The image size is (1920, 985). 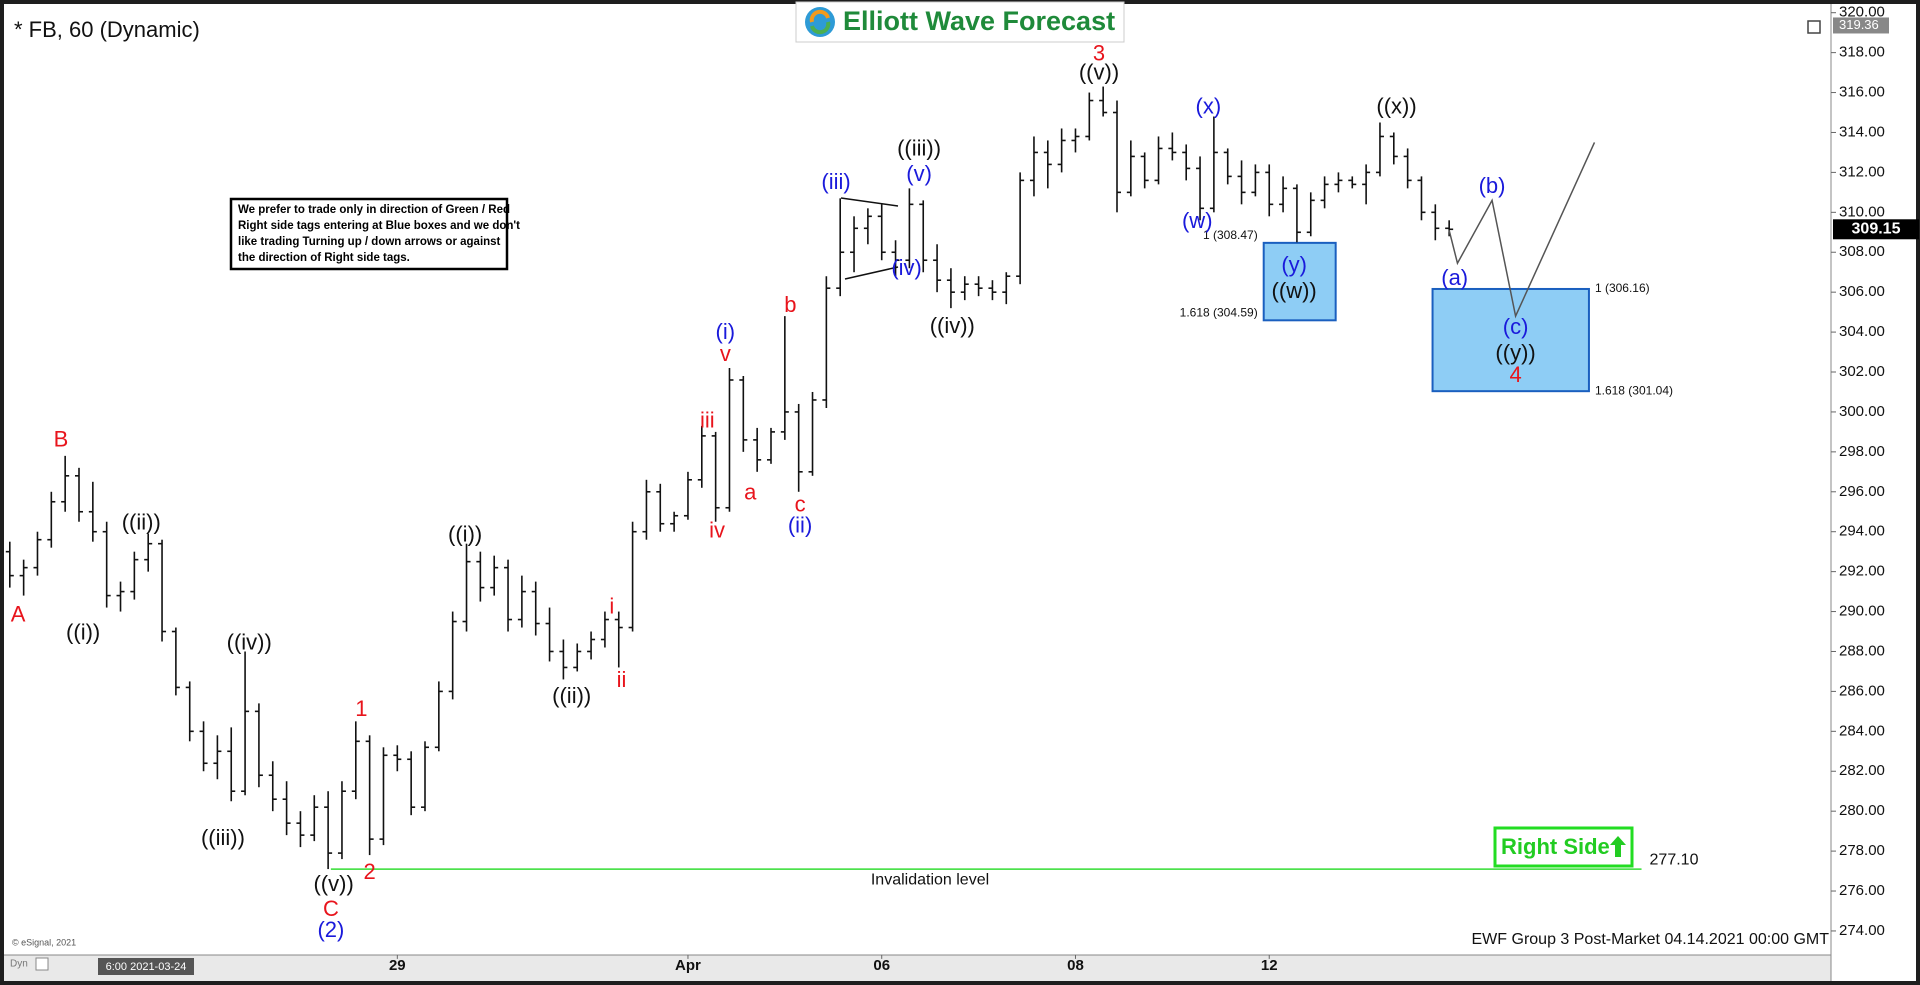 I want to click on cursor-time-box, so click(x=146, y=966).